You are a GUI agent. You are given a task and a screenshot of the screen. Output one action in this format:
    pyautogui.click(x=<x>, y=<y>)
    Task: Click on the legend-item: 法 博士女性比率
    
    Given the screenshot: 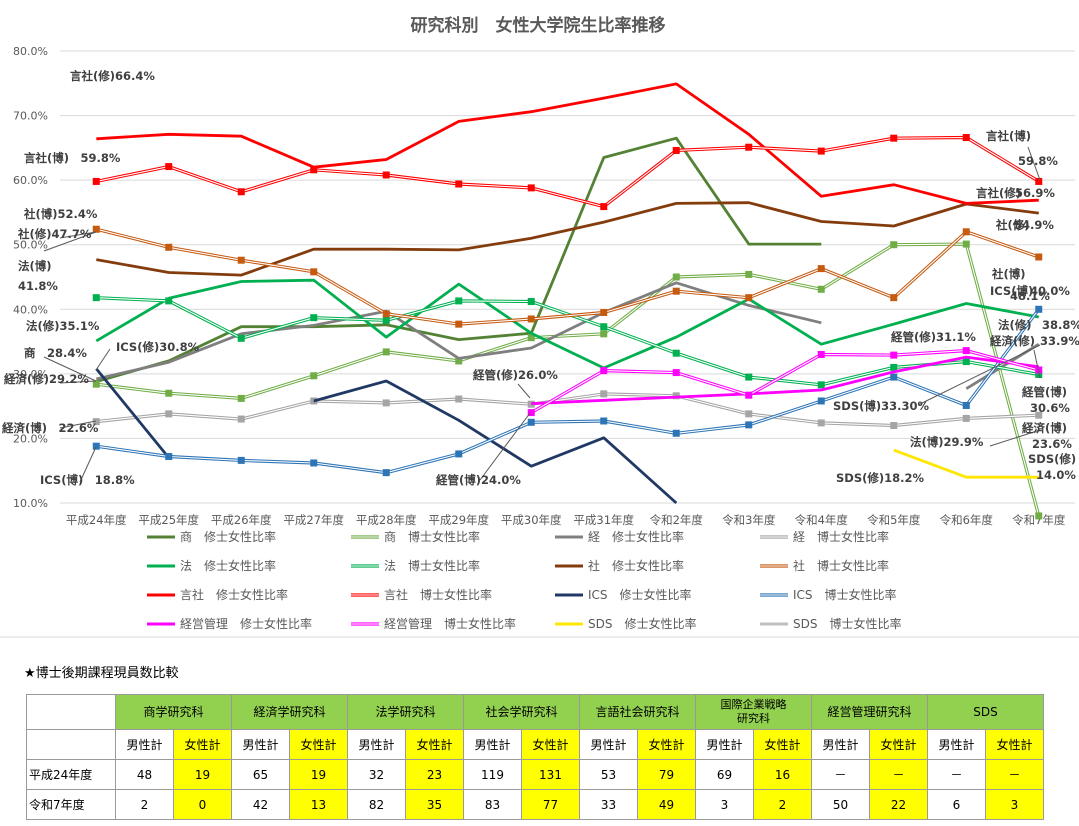 What is the action you would take?
    pyautogui.click(x=415, y=565)
    